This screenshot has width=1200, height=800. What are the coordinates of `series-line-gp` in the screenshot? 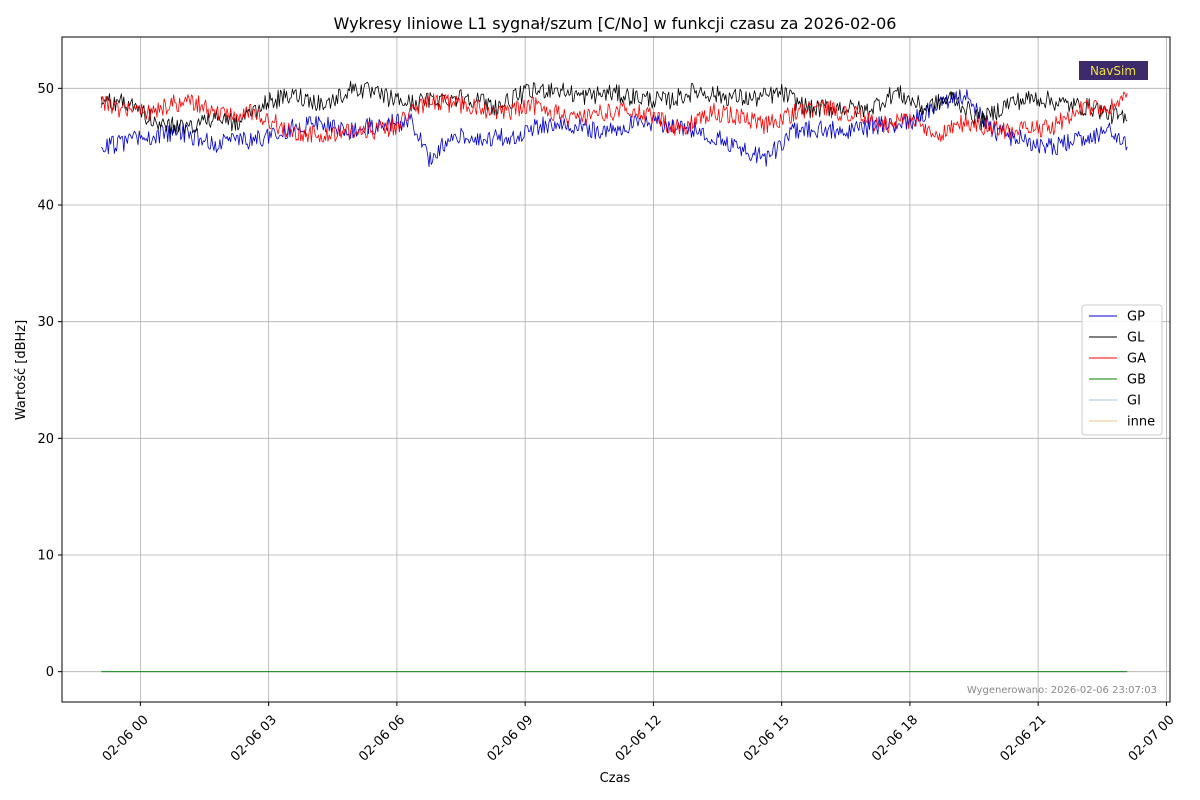 It's located at (614, 128).